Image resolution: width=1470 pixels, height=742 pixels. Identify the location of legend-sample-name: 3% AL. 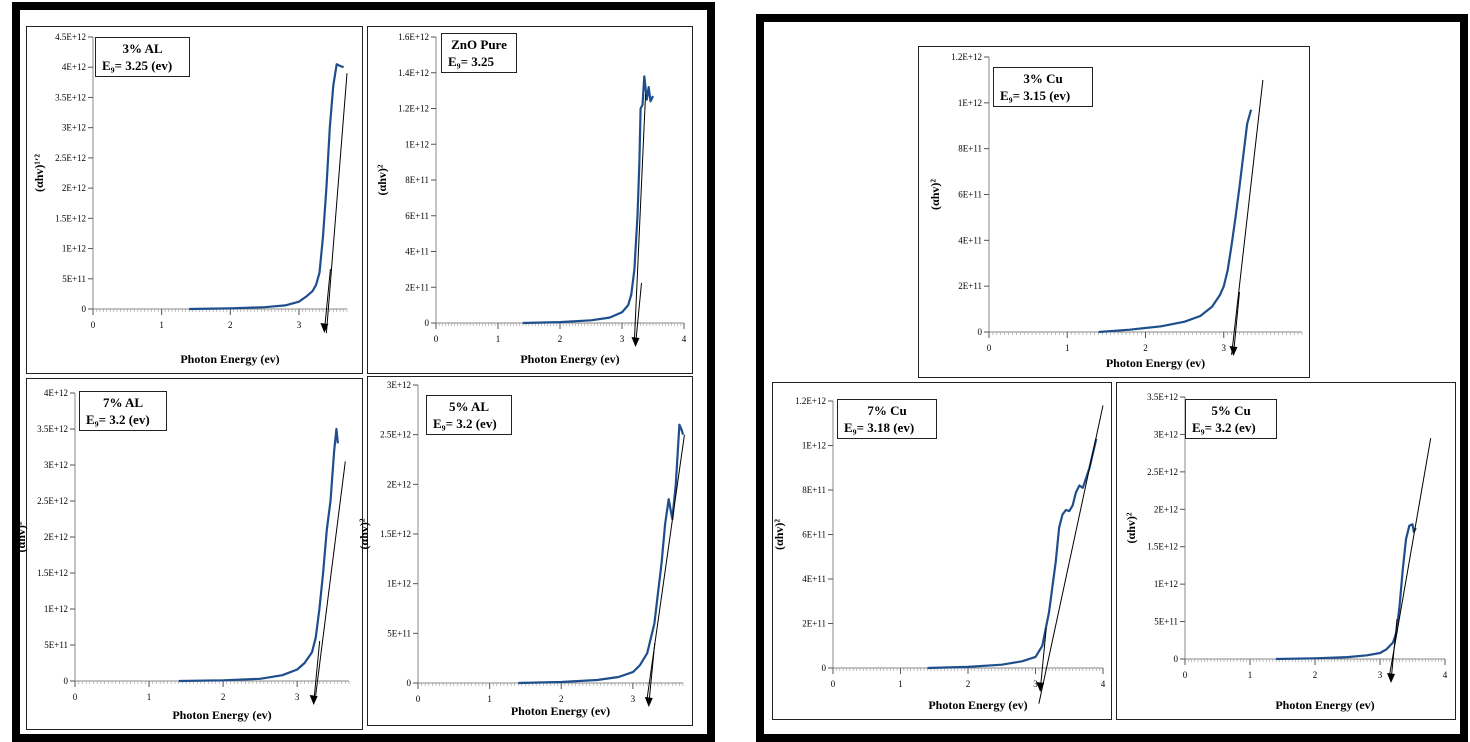
(142, 48).